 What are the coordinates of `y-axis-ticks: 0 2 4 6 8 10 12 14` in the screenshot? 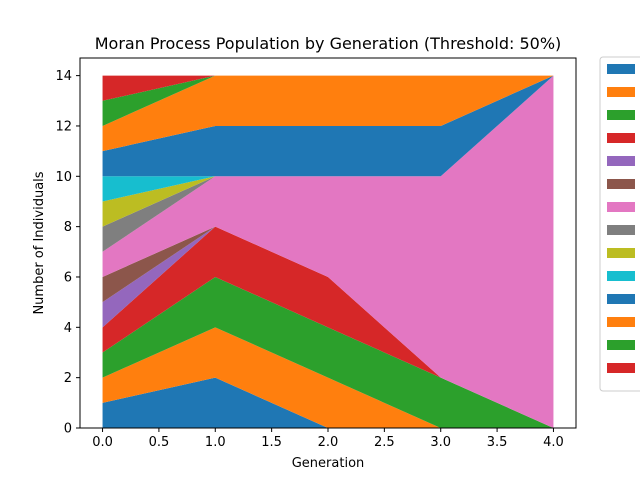 It's located at (67, 253).